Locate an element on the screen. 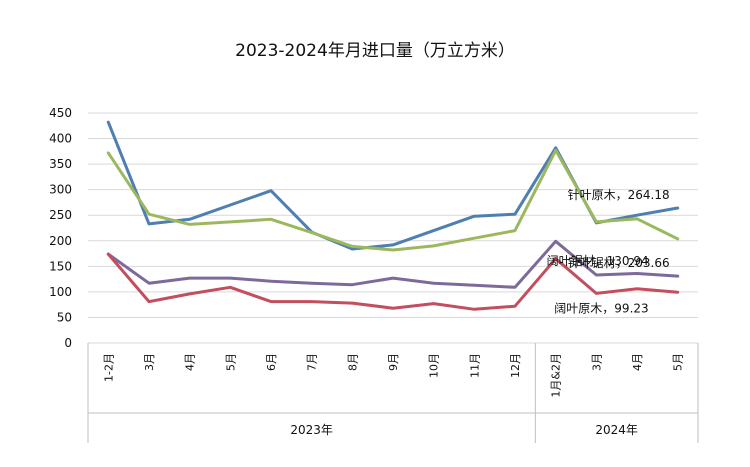 This screenshot has height=467, width=750. x-tick-label: 10月 is located at coordinates (434, 365).